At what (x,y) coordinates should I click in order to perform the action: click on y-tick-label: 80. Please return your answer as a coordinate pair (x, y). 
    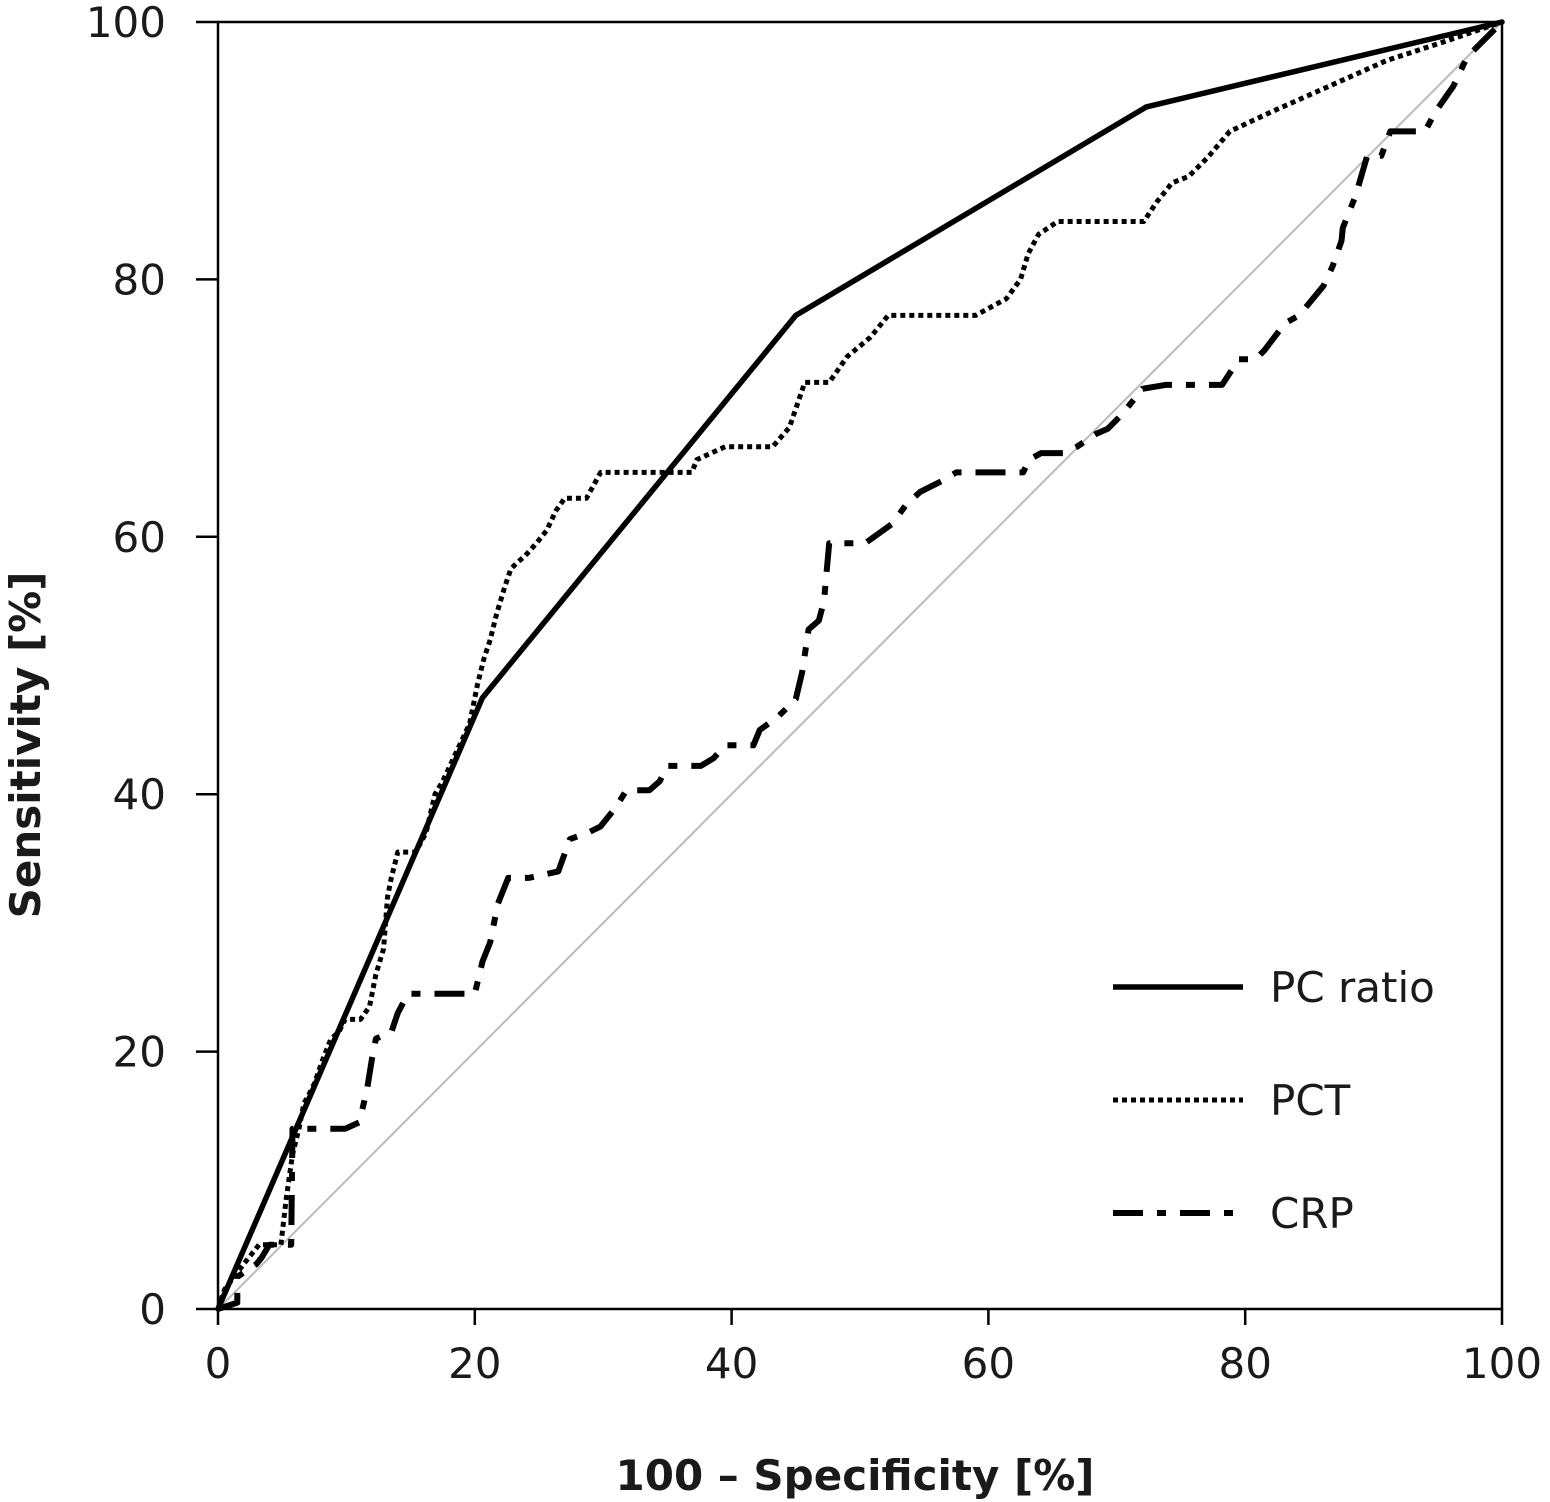
    Looking at the image, I should click on (139, 279).